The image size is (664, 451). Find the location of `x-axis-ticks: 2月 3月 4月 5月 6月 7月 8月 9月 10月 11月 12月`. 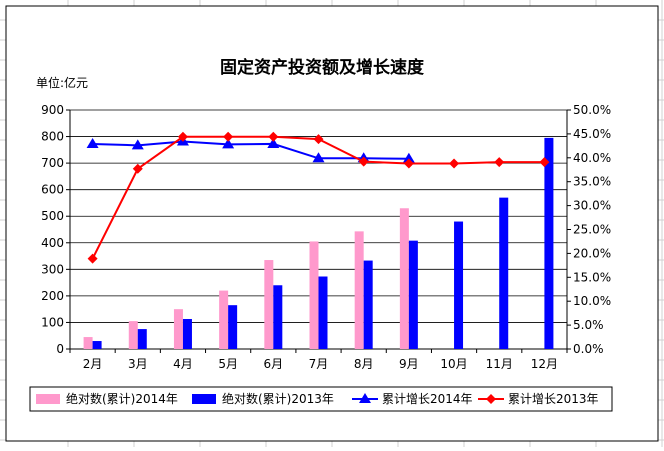

x-axis-ticks: 2月 3月 4月 5月 6月 7月 8月 9月 10月 11月 12月 is located at coordinates (318, 360).